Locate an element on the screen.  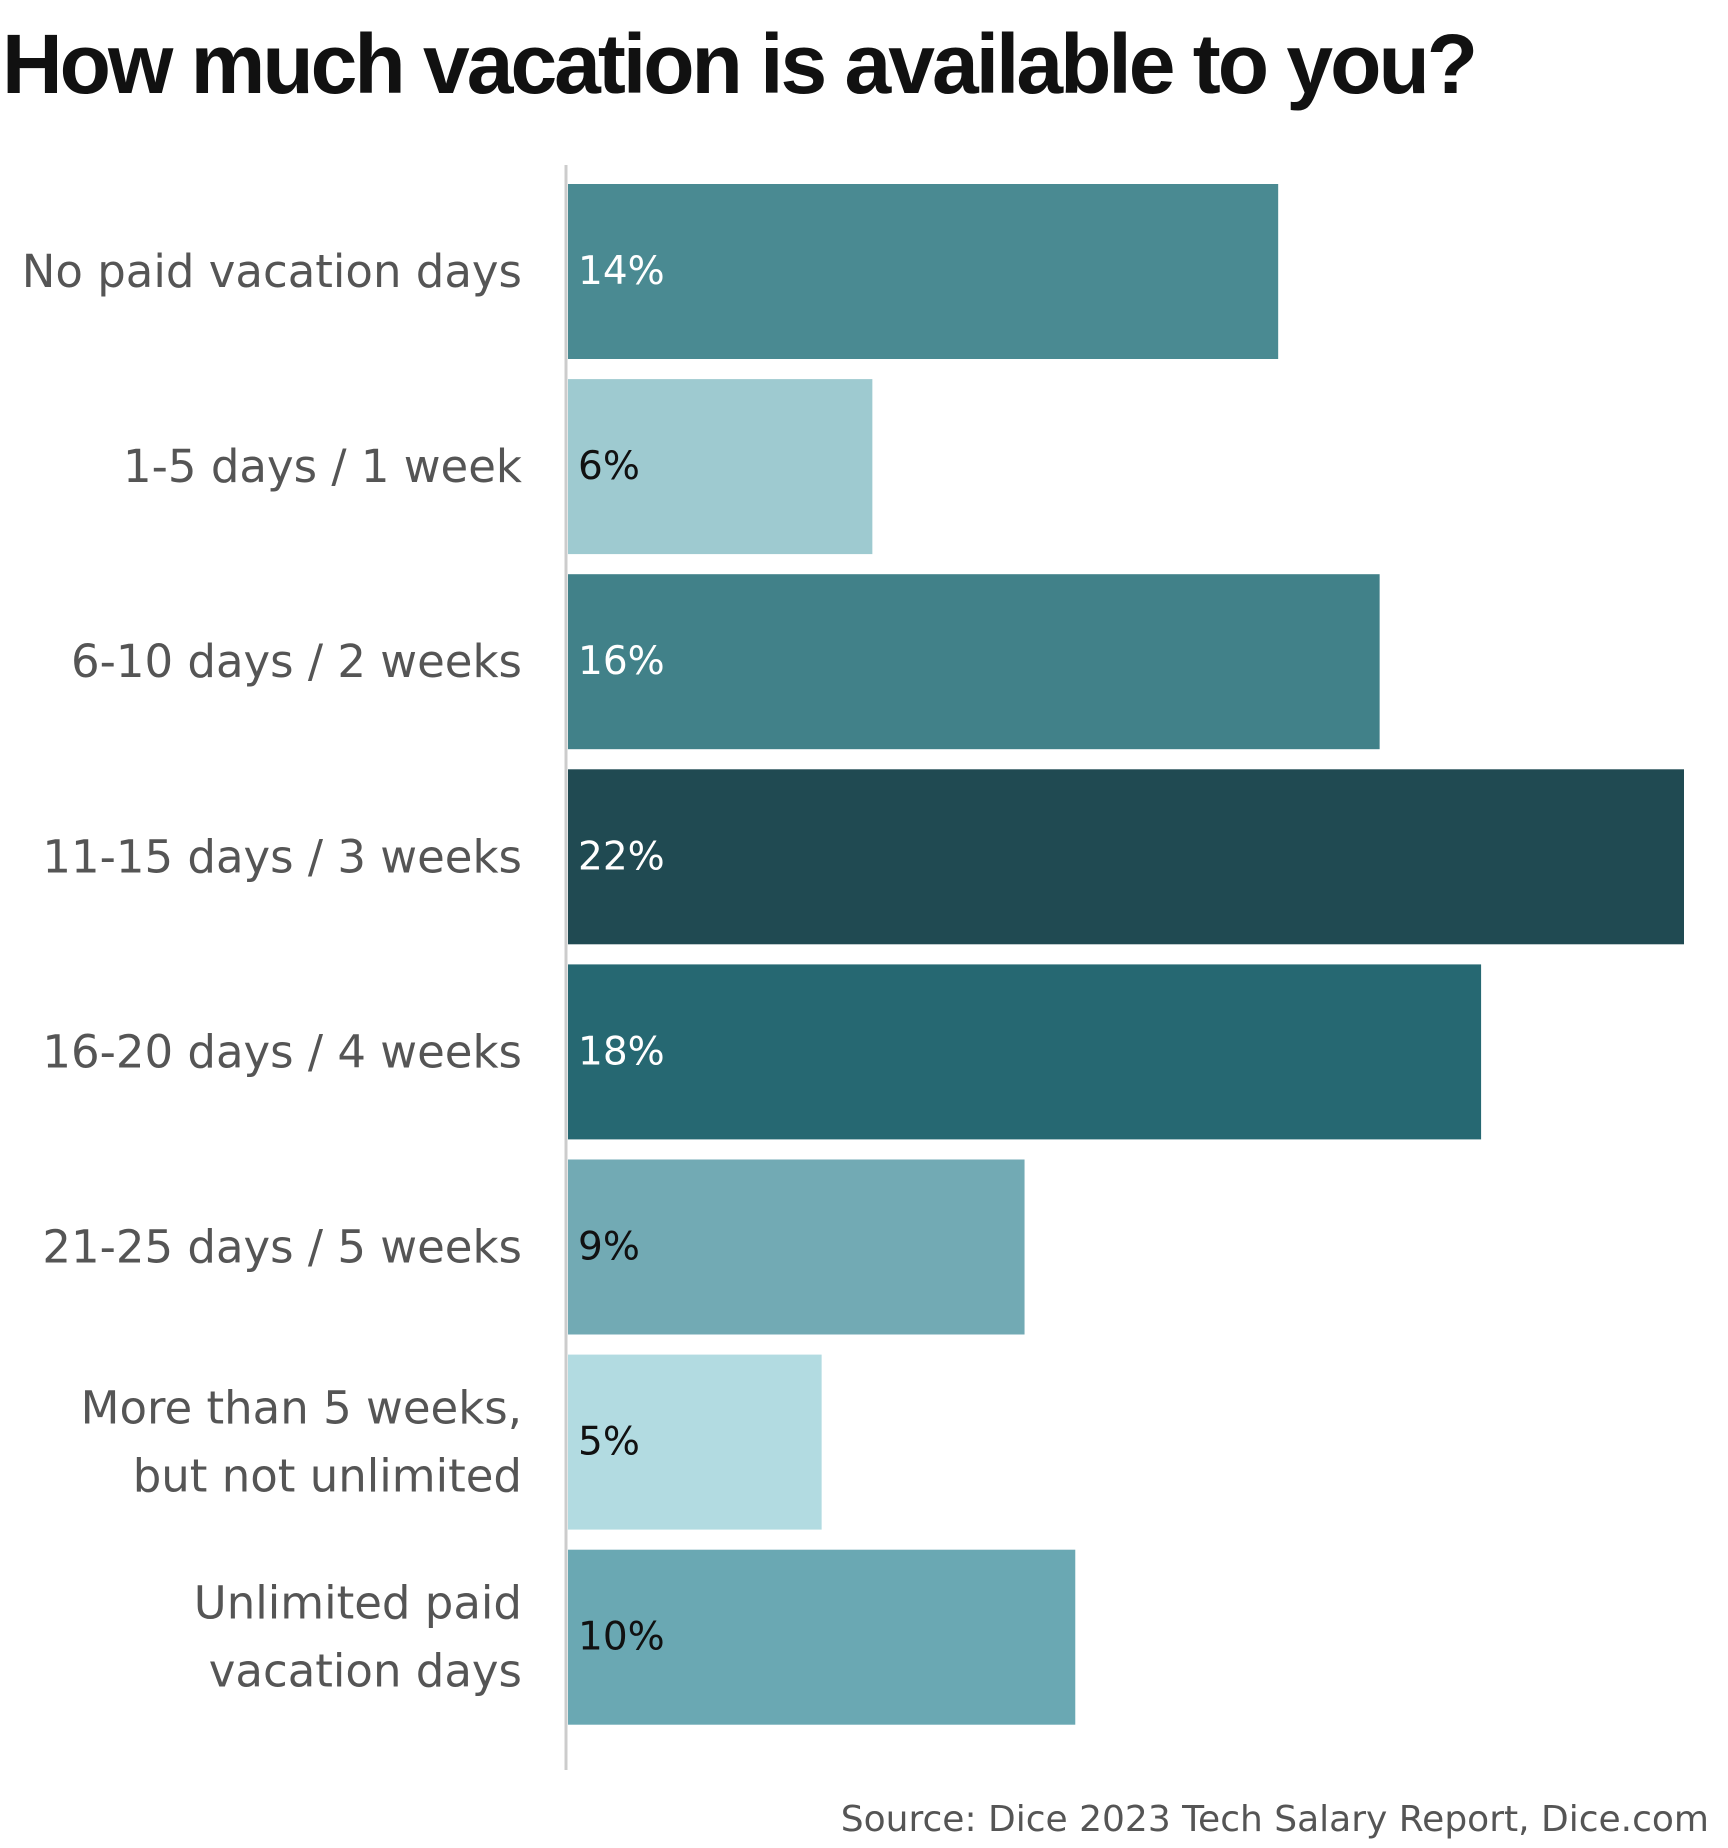
value-label: 9% is located at coordinates (609, 1247).